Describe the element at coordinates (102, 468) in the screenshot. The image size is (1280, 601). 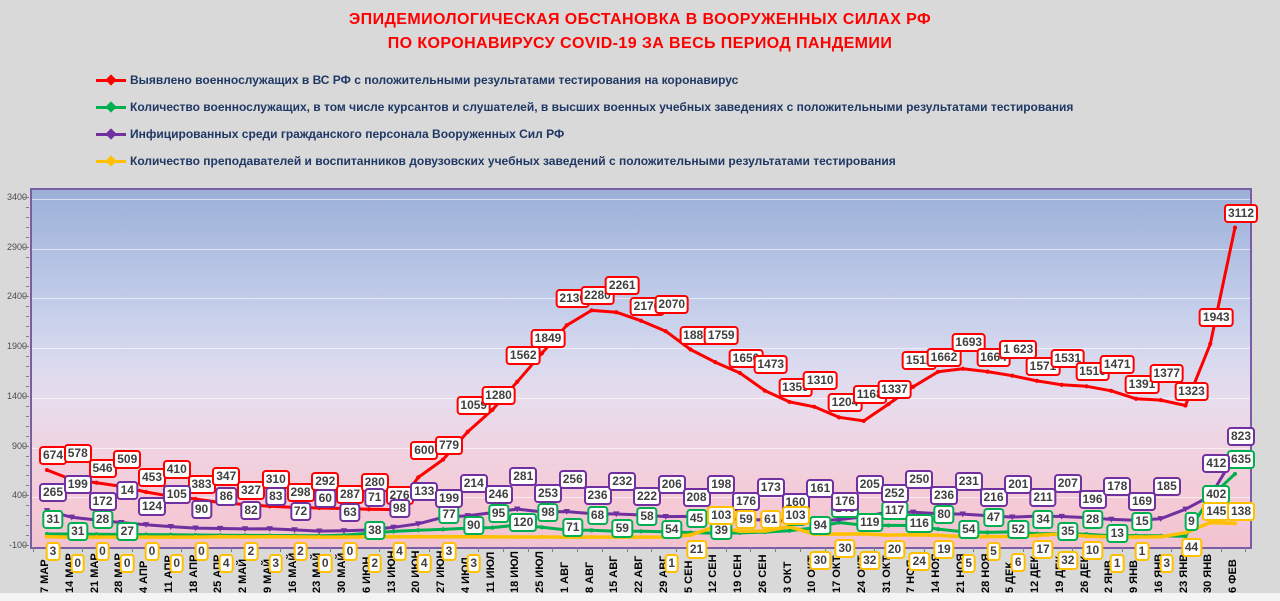
I see `data-label: 546` at that location.